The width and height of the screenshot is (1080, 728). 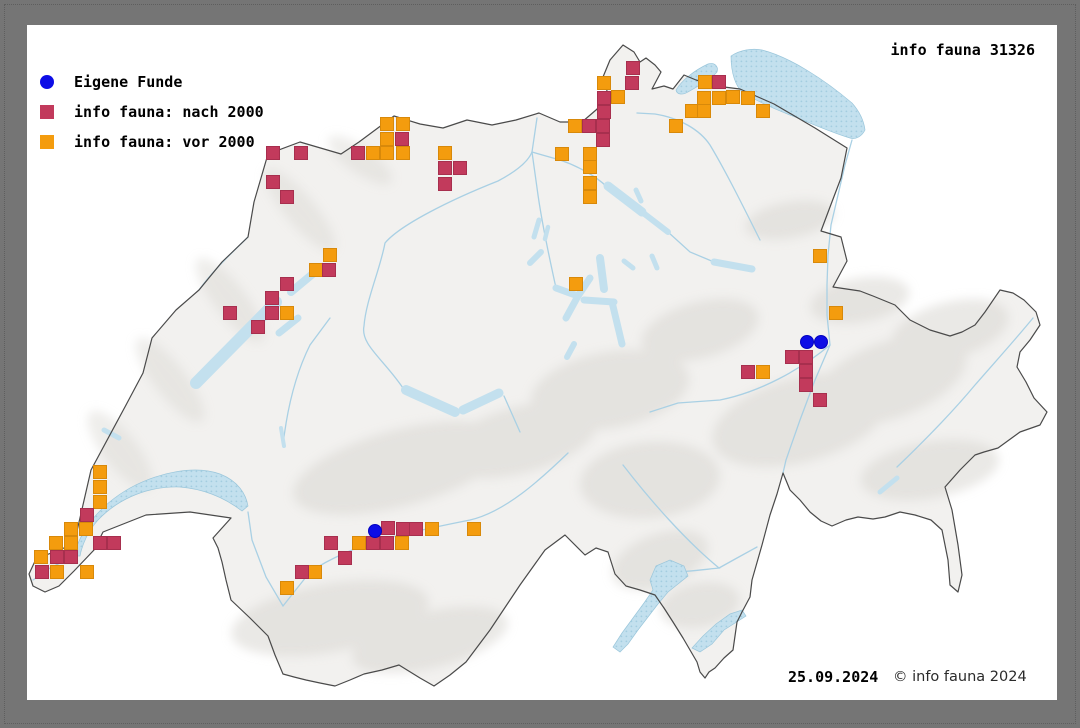 I want to click on lake-walen, so click(x=733, y=265).